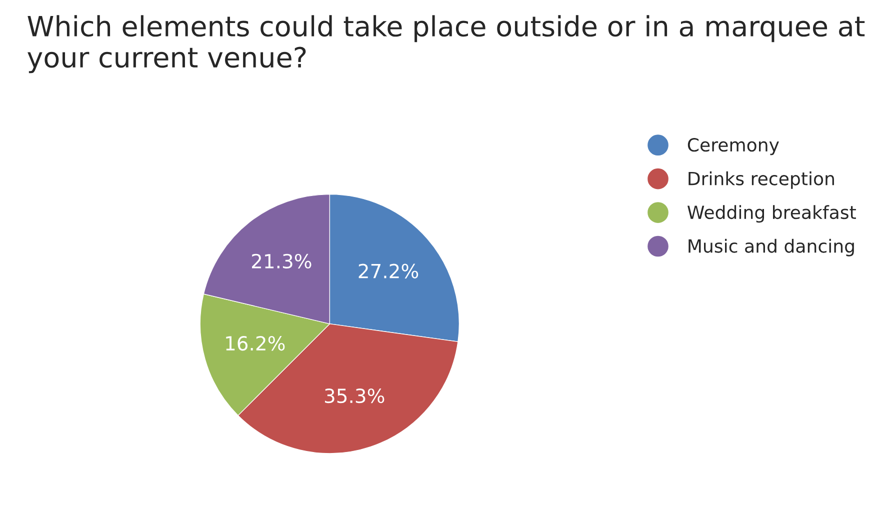 This screenshot has height=506, width=891. What do you see at coordinates (771, 247) in the screenshot?
I see `legend-label: Music and dancing` at bounding box center [771, 247].